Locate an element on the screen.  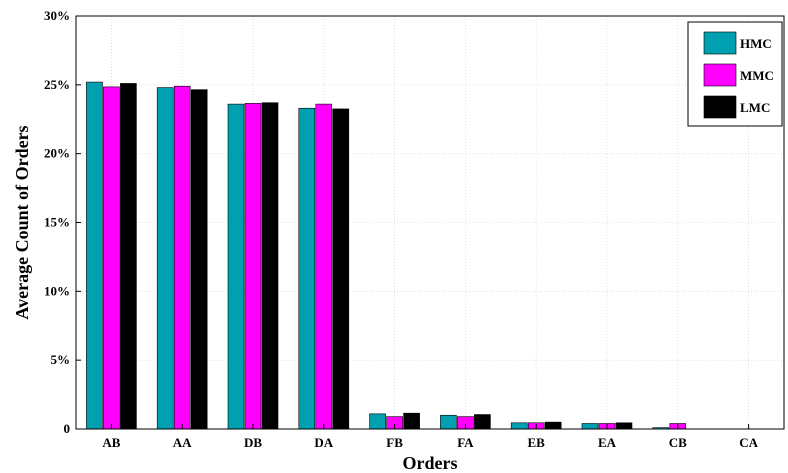
y-tick-label: 20% is located at coordinates (57, 153).